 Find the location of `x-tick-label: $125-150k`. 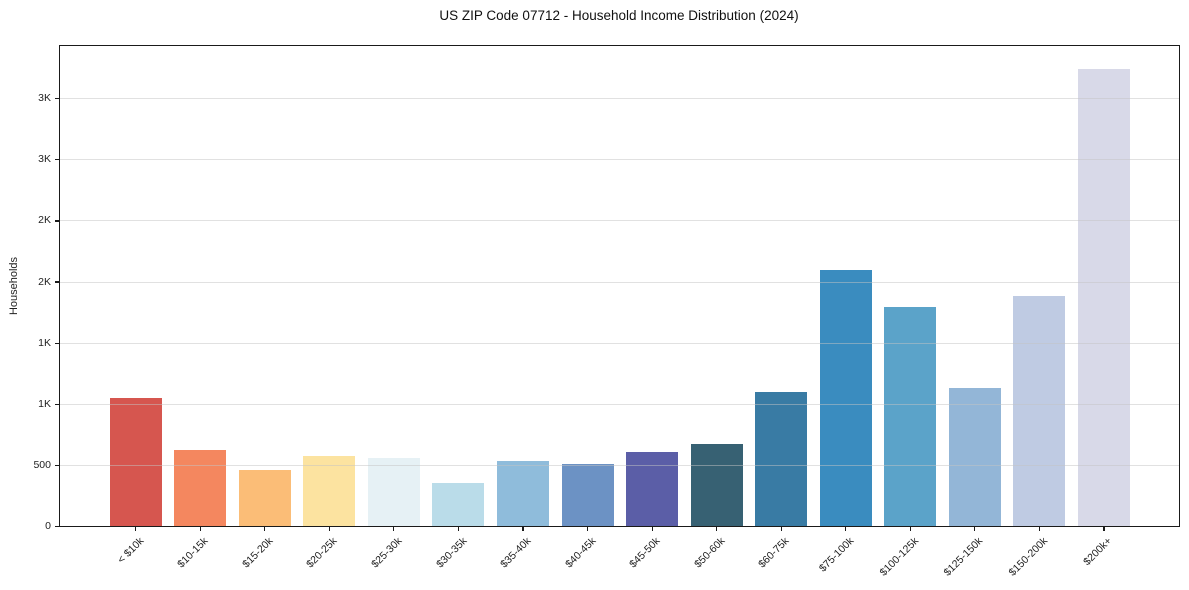

x-tick-label: $125-150k is located at coordinates (963, 556).